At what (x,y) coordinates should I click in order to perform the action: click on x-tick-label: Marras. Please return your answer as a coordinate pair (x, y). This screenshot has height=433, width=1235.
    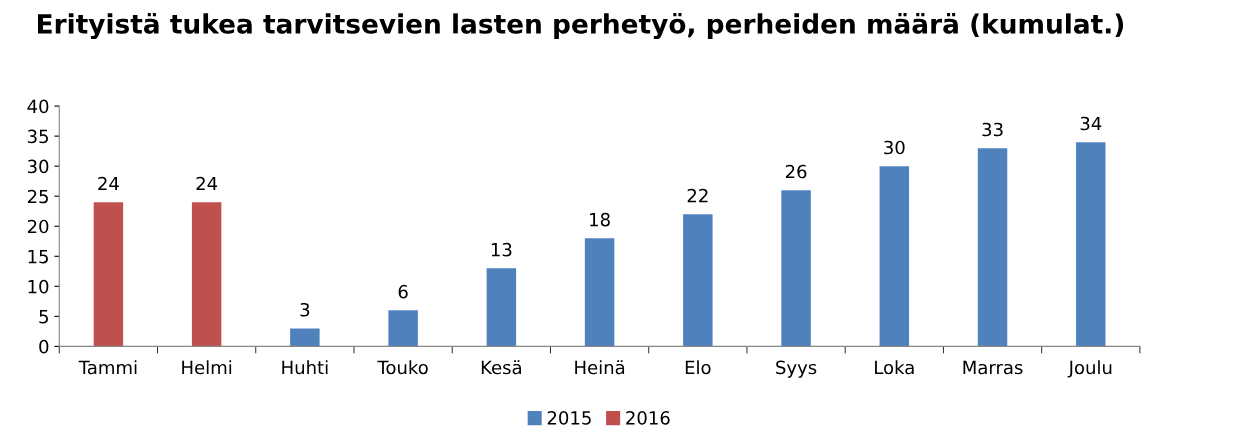
    Looking at the image, I should click on (993, 367).